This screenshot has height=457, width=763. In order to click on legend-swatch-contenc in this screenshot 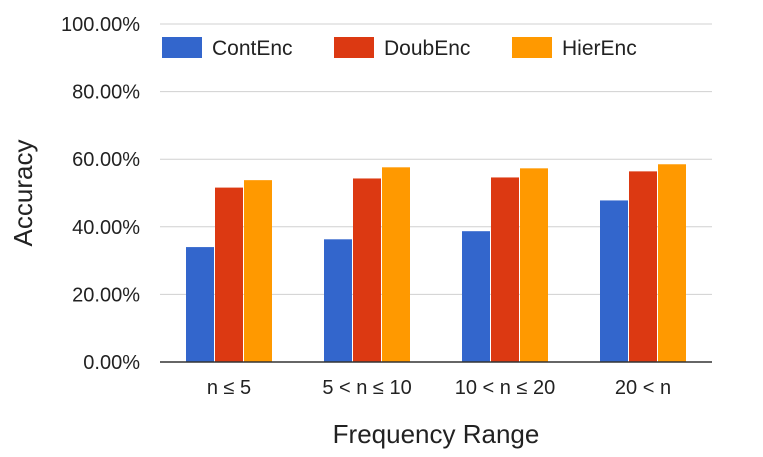, I will do `click(182, 47)`.